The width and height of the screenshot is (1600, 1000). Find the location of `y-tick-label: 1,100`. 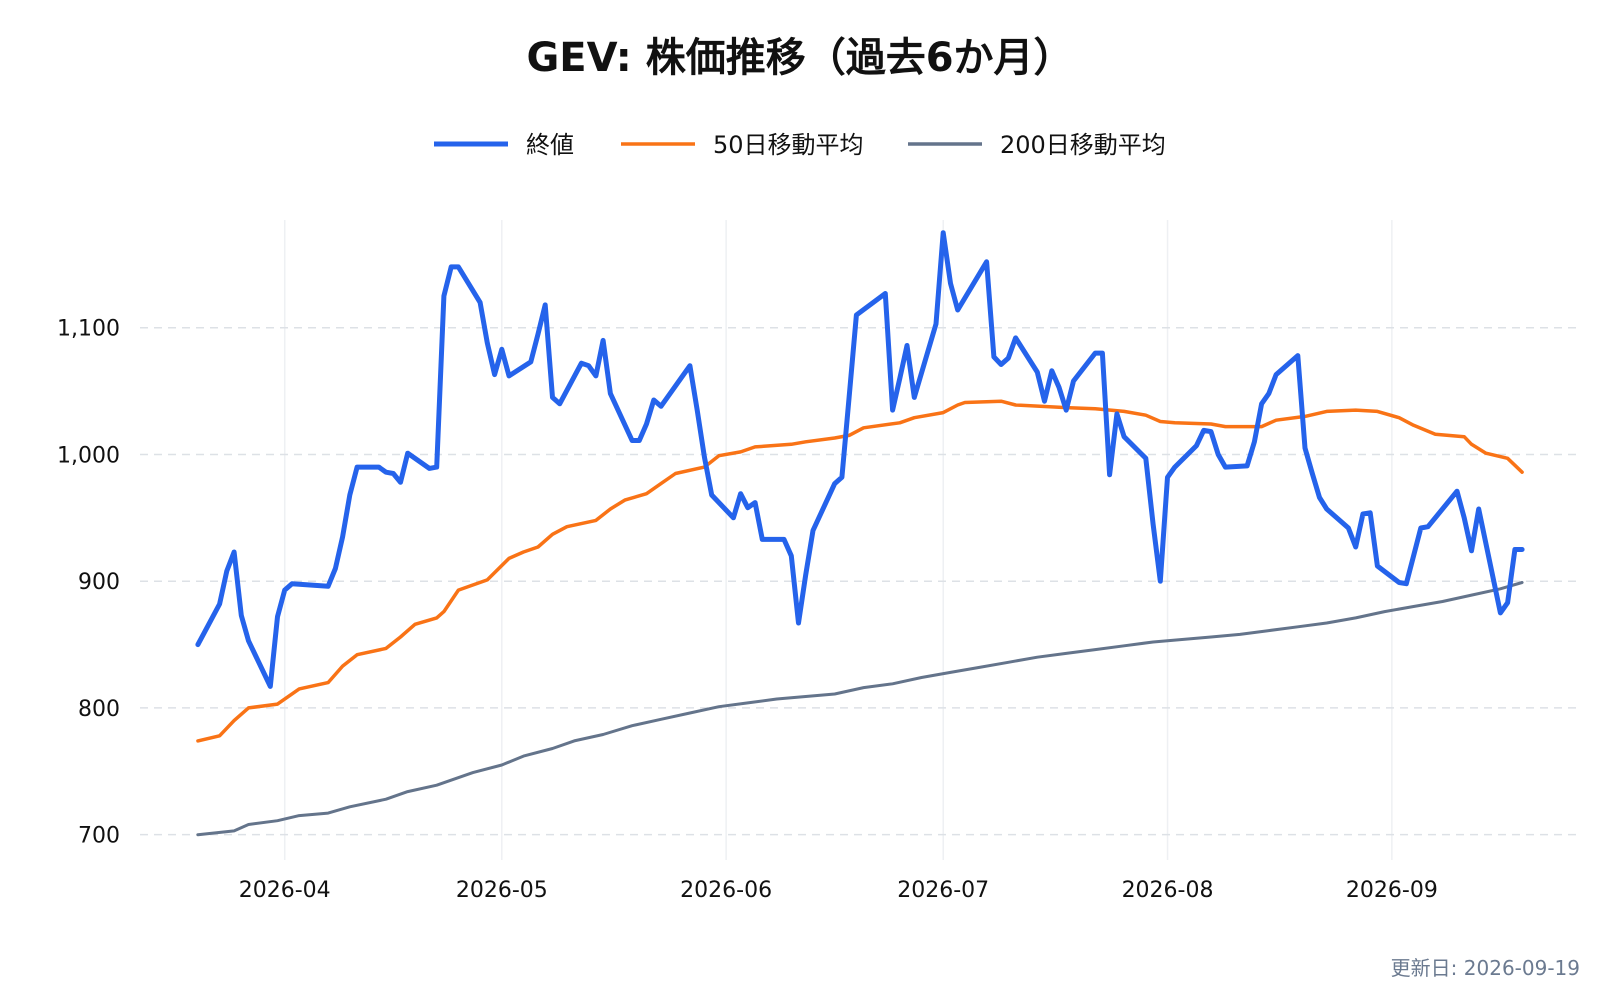

y-tick-label: 1,100 is located at coordinates (88, 329).